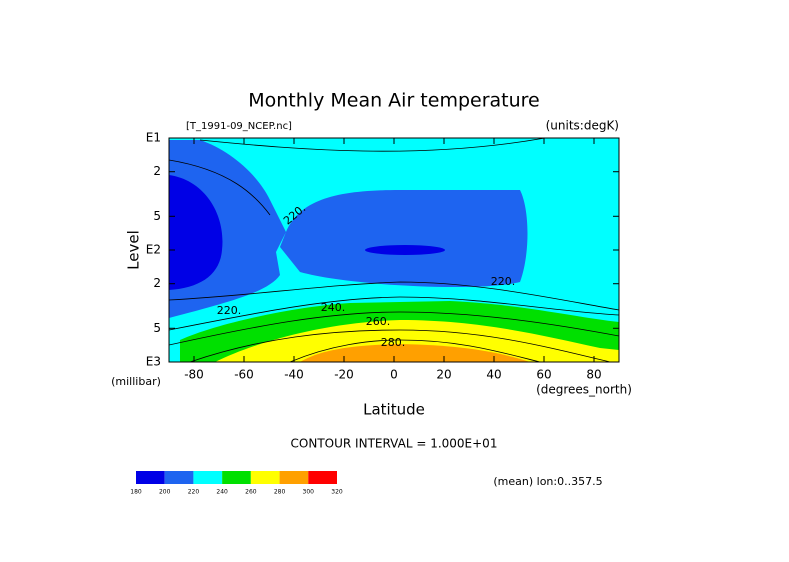 This screenshot has width=789, height=562. I want to click on y-axis-label: Level, so click(134, 250).